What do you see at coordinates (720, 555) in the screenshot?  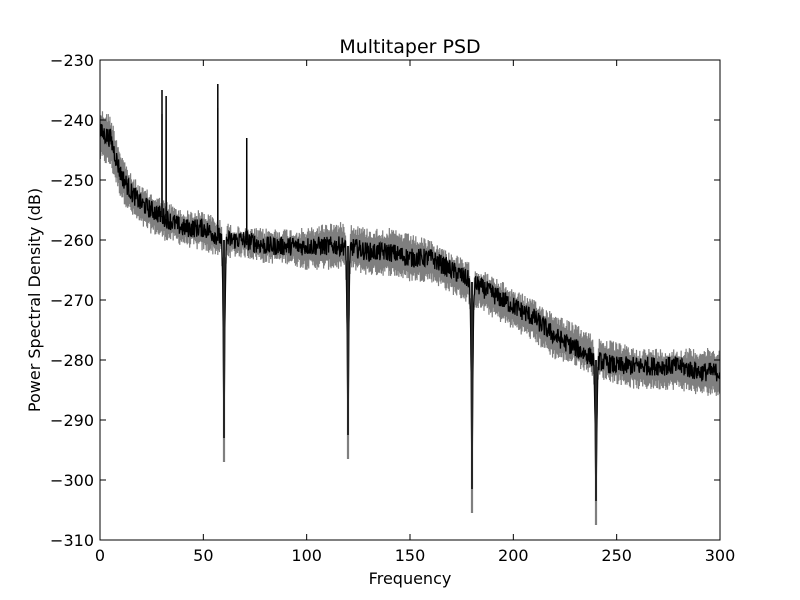 I see `x-tick-label: 300` at bounding box center [720, 555].